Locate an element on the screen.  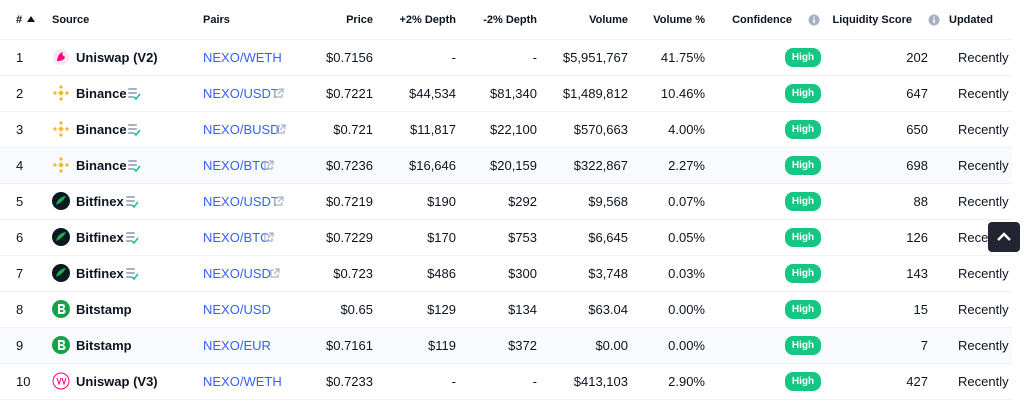
scroll-top-button is located at coordinates (1004, 237).